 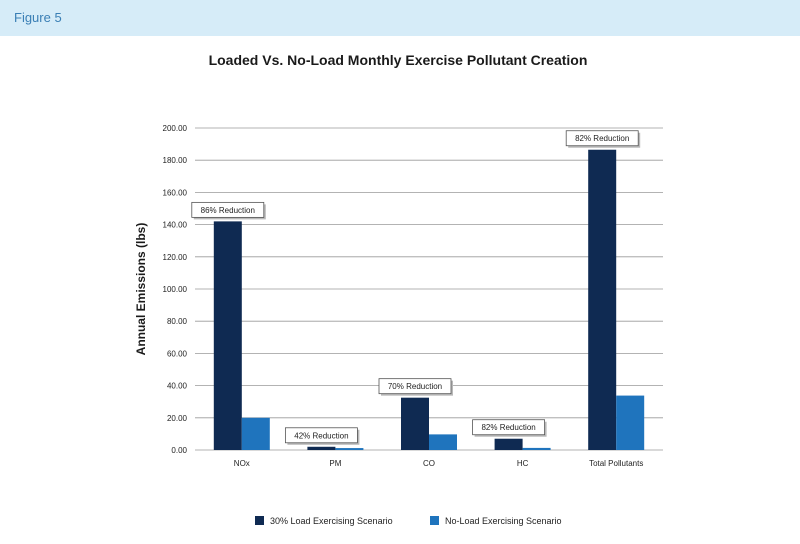 I want to click on x-tick-label: PM, so click(x=335, y=463).